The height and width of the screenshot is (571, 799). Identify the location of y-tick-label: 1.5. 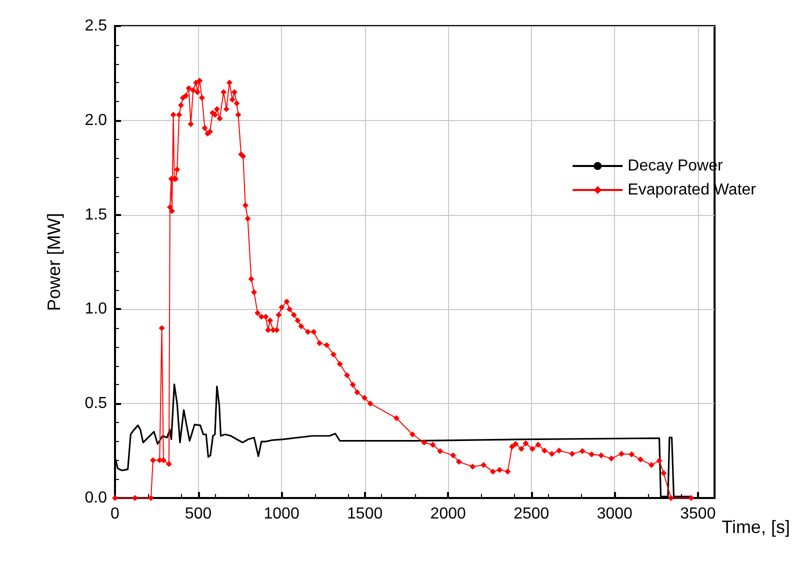
(96, 215).